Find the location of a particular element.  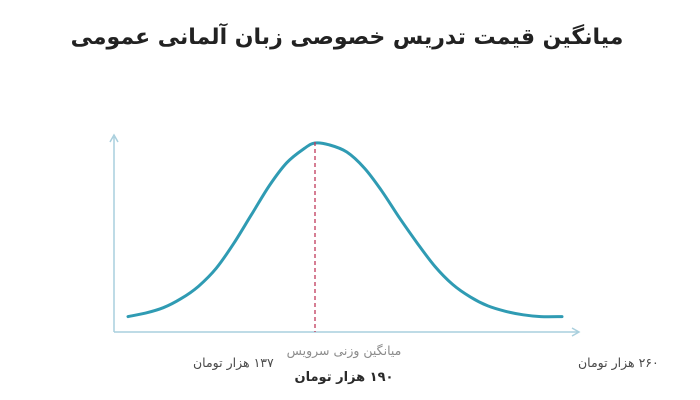

y-axis-arrow is located at coordinates (114, 138).